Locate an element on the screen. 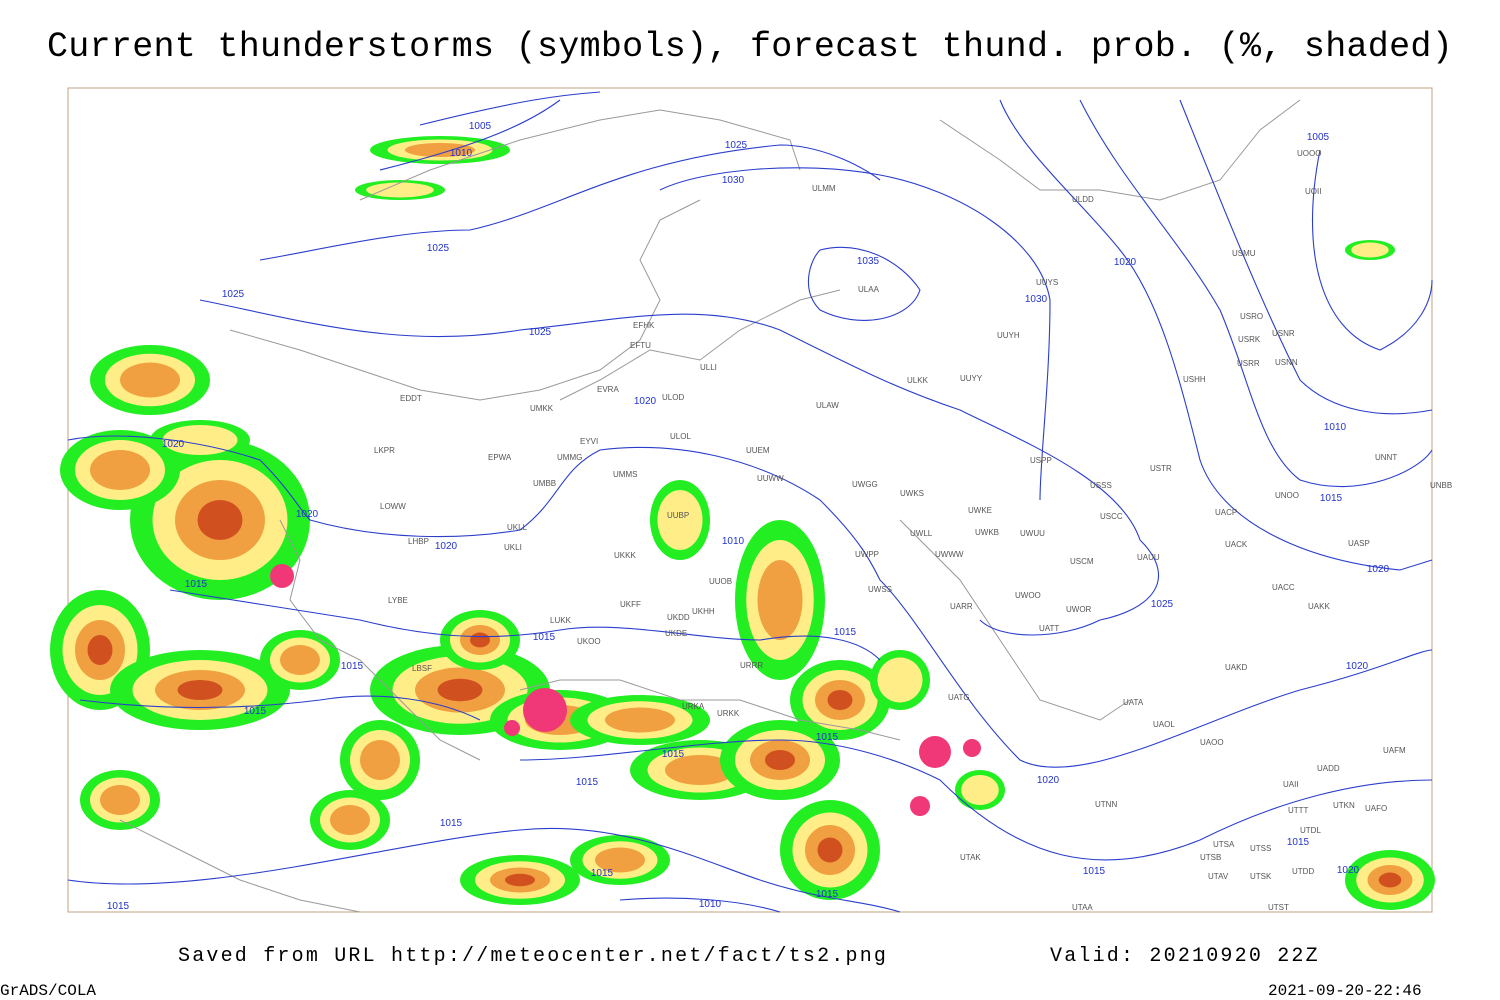  valid-time: Valid: 20210920 22Z is located at coordinates (1185, 956).